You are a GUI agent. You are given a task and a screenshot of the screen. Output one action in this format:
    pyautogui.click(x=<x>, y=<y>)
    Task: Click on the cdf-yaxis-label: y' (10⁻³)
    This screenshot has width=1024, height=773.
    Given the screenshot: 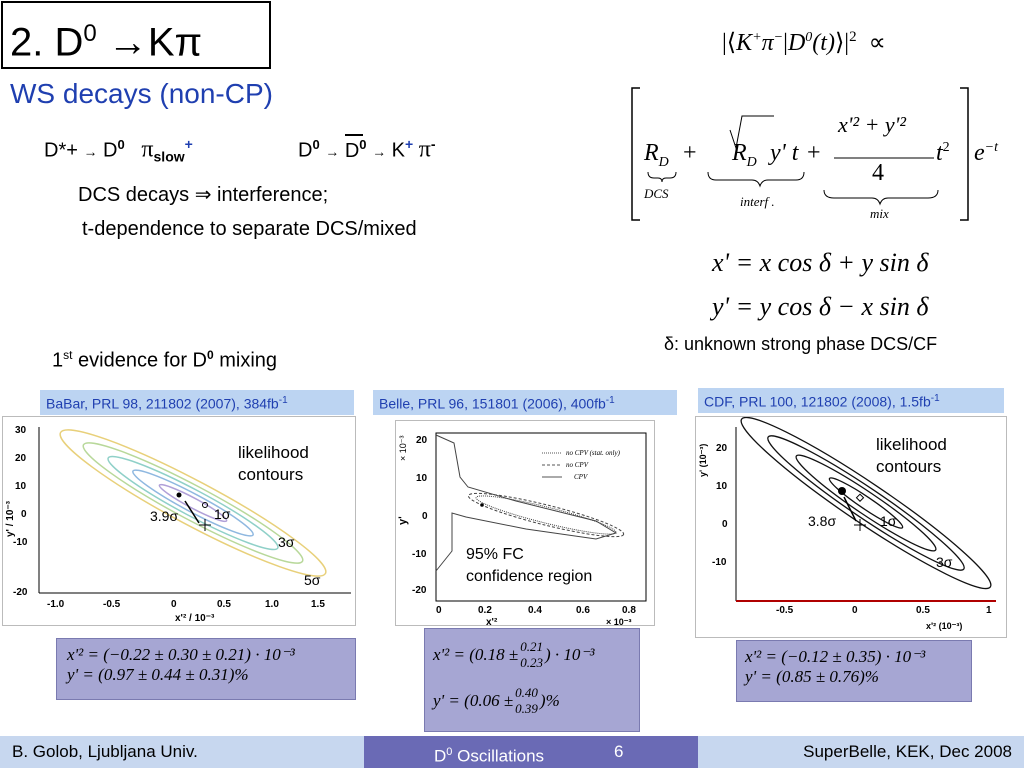 What is the action you would take?
    pyautogui.click(x=703, y=460)
    